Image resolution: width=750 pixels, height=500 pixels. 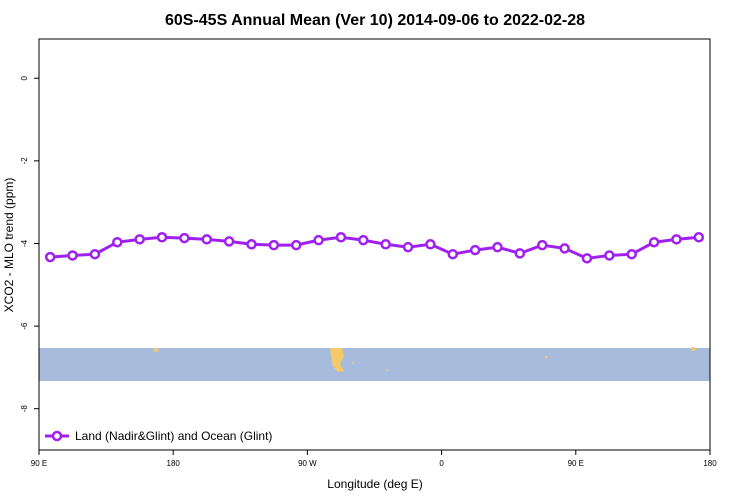 I want to click on x-tick-label: 0, so click(x=441, y=463).